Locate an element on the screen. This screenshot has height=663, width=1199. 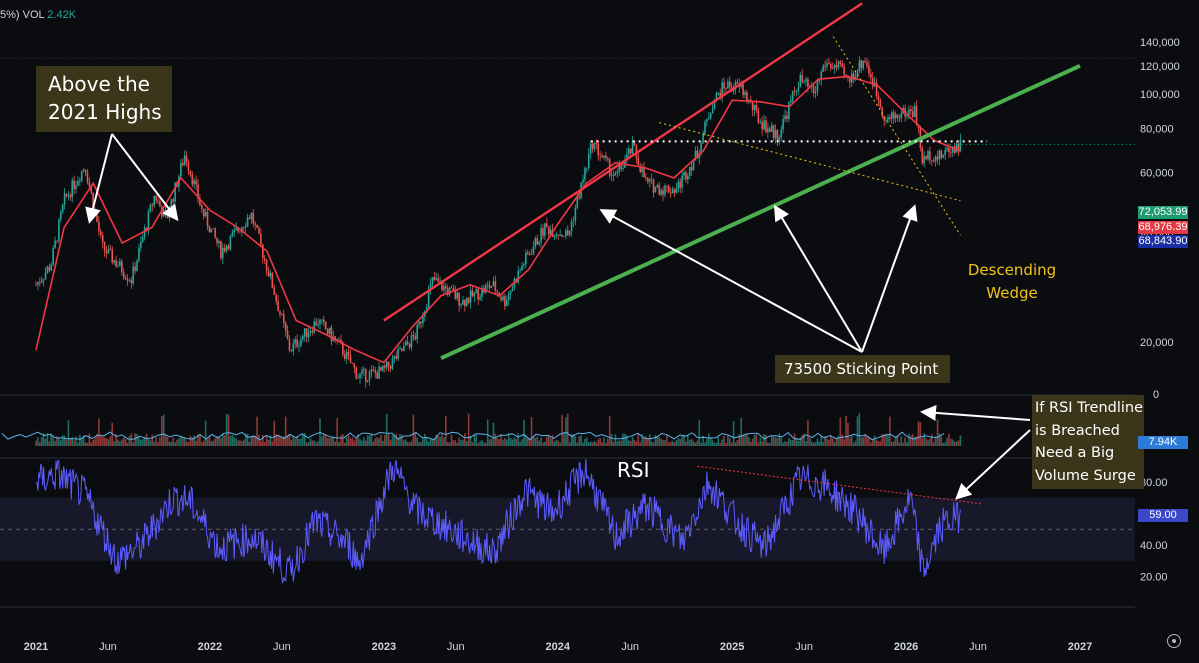
annotation-rsi-note-line2: is Breached is located at coordinates (1077, 430).